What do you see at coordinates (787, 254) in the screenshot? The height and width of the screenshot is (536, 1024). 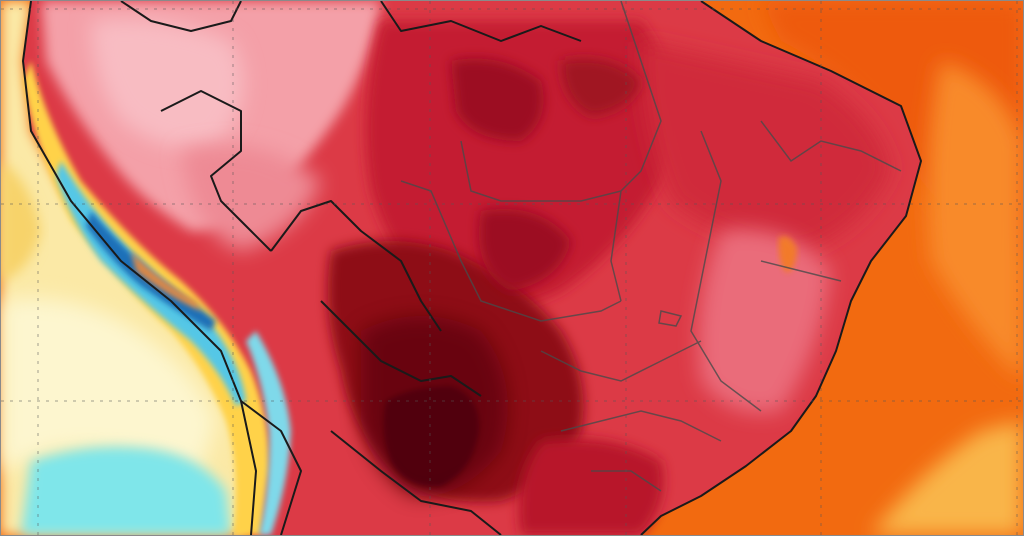 I see `northeast-orange-spot` at bounding box center [787, 254].